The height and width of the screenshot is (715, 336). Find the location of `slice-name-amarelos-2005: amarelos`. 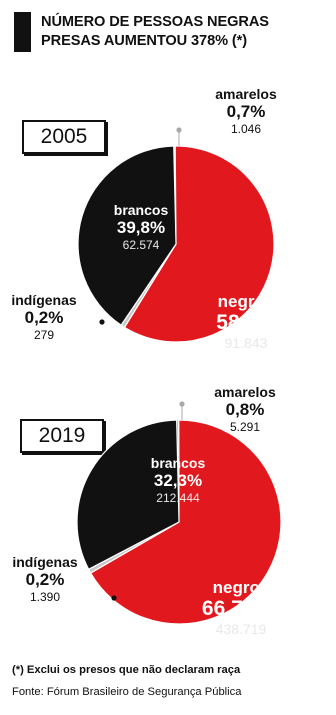

slice-name-amarelos-2005: amarelos is located at coordinates (246, 94).